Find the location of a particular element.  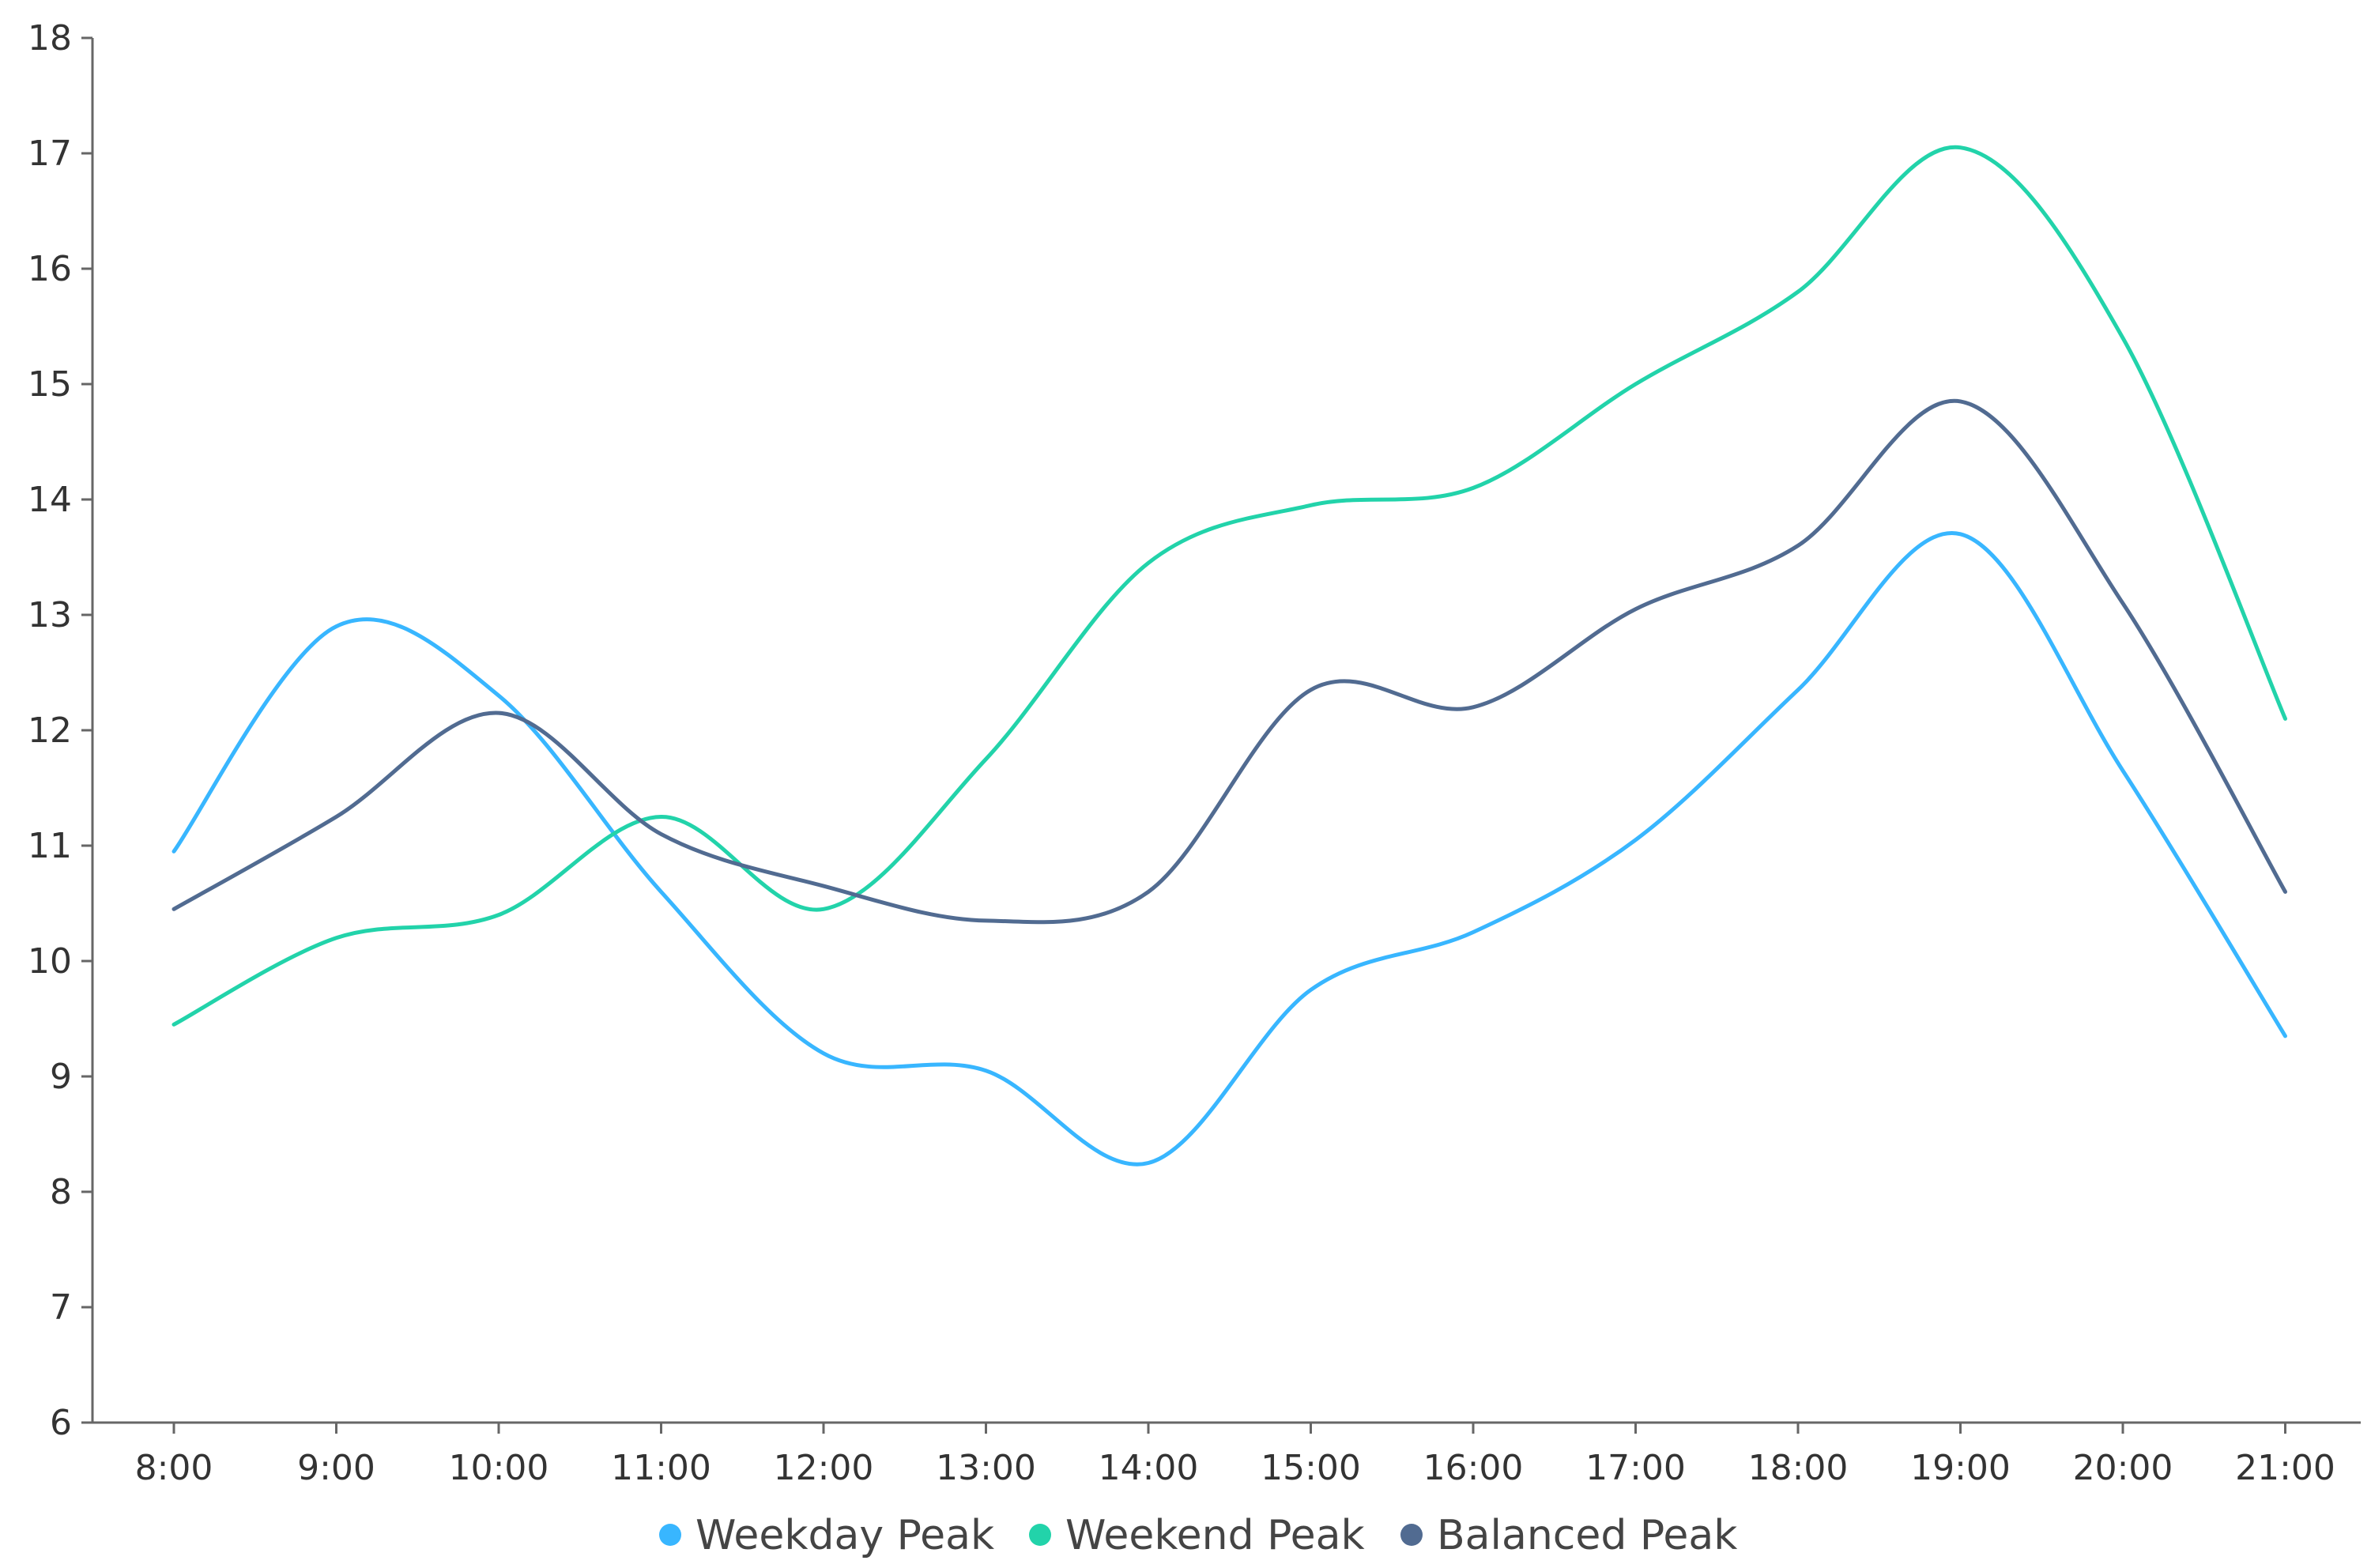

y-tick-label: 8 is located at coordinates (61, 1192).